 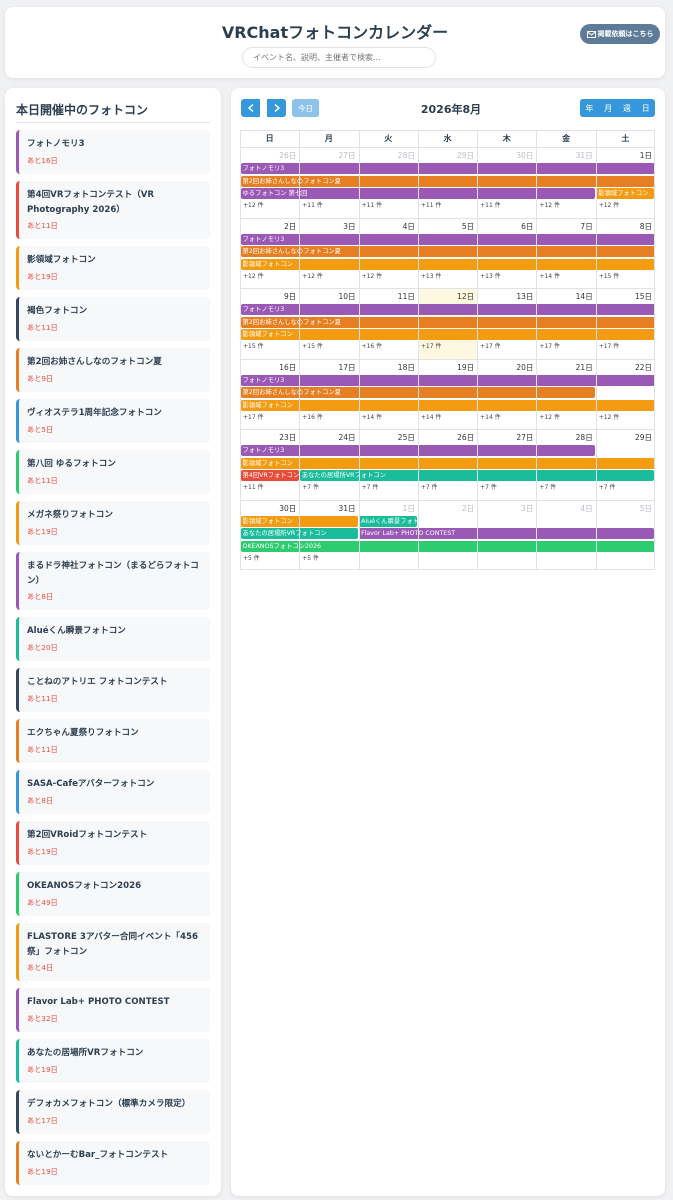 I want to click on next-month-button, so click(x=276, y=108).